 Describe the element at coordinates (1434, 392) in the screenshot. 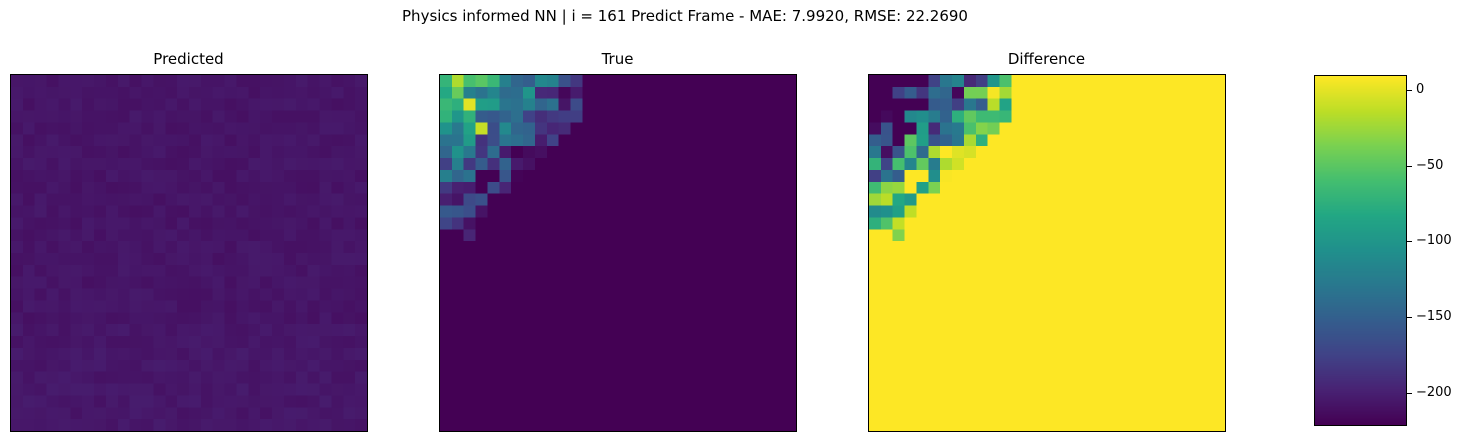

I see `colorbar-tick-label: −200` at that location.